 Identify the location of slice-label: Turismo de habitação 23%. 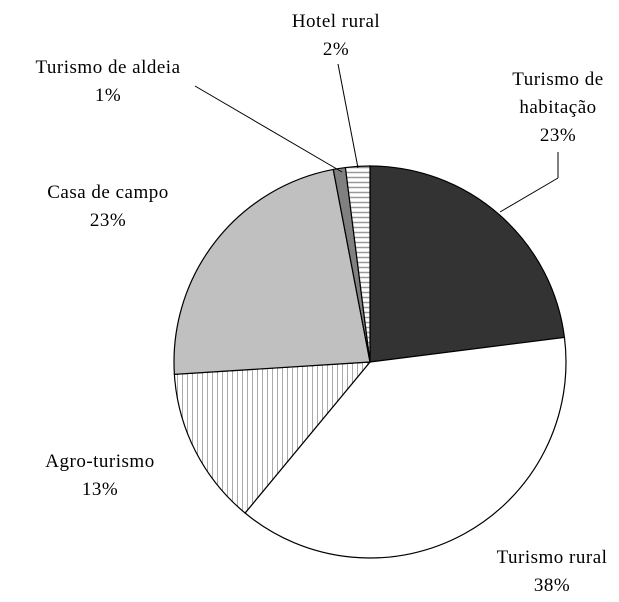
(556, 108).